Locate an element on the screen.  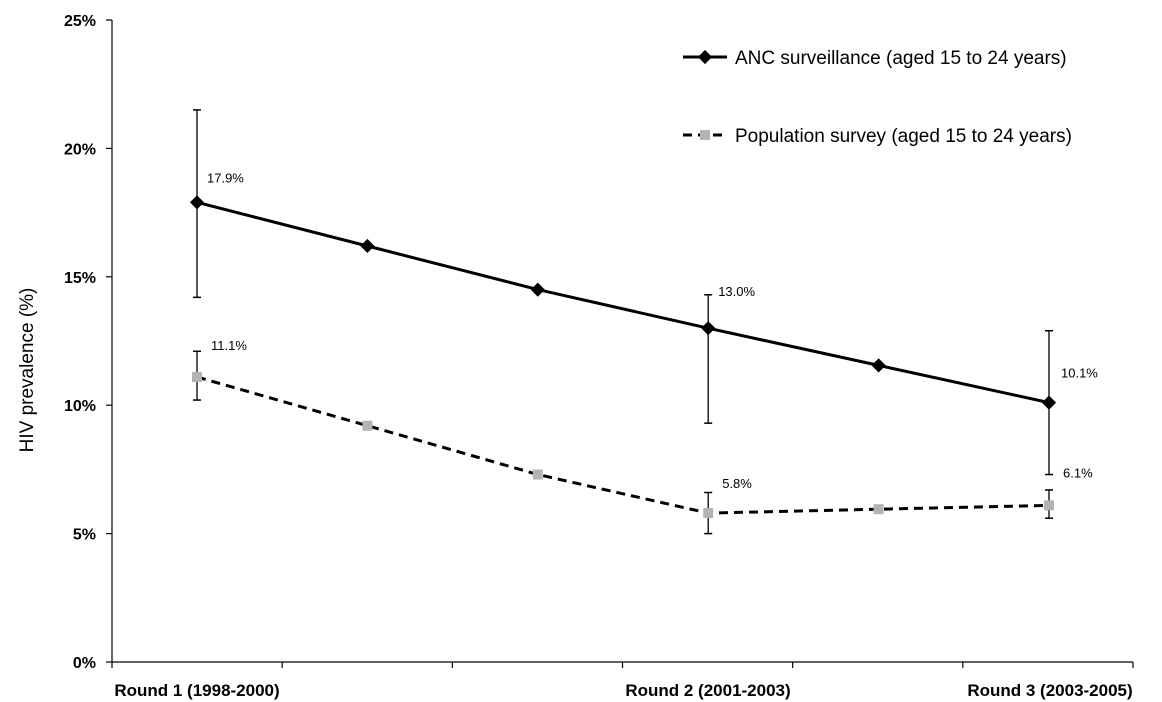
data-label: 13.0% is located at coordinates (736, 291).